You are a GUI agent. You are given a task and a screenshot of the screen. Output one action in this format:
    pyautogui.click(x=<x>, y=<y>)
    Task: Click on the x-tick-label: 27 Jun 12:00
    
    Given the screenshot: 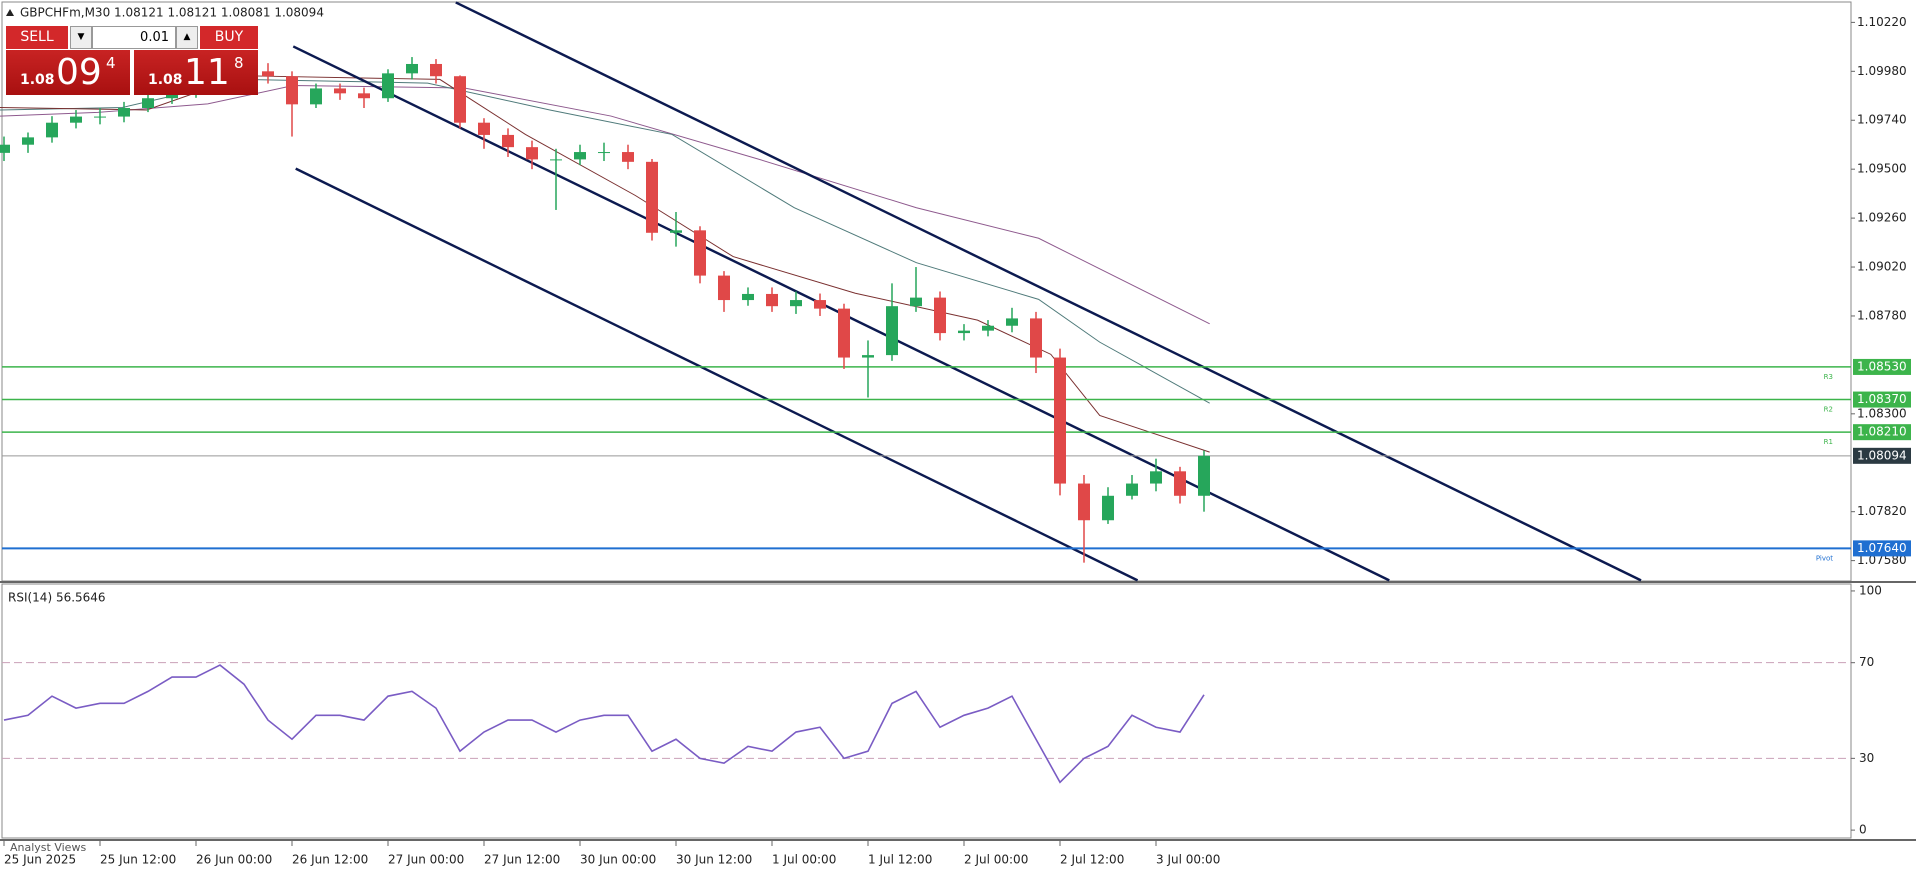 What is the action you would take?
    pyautogui.click(x=522, y=860)
    